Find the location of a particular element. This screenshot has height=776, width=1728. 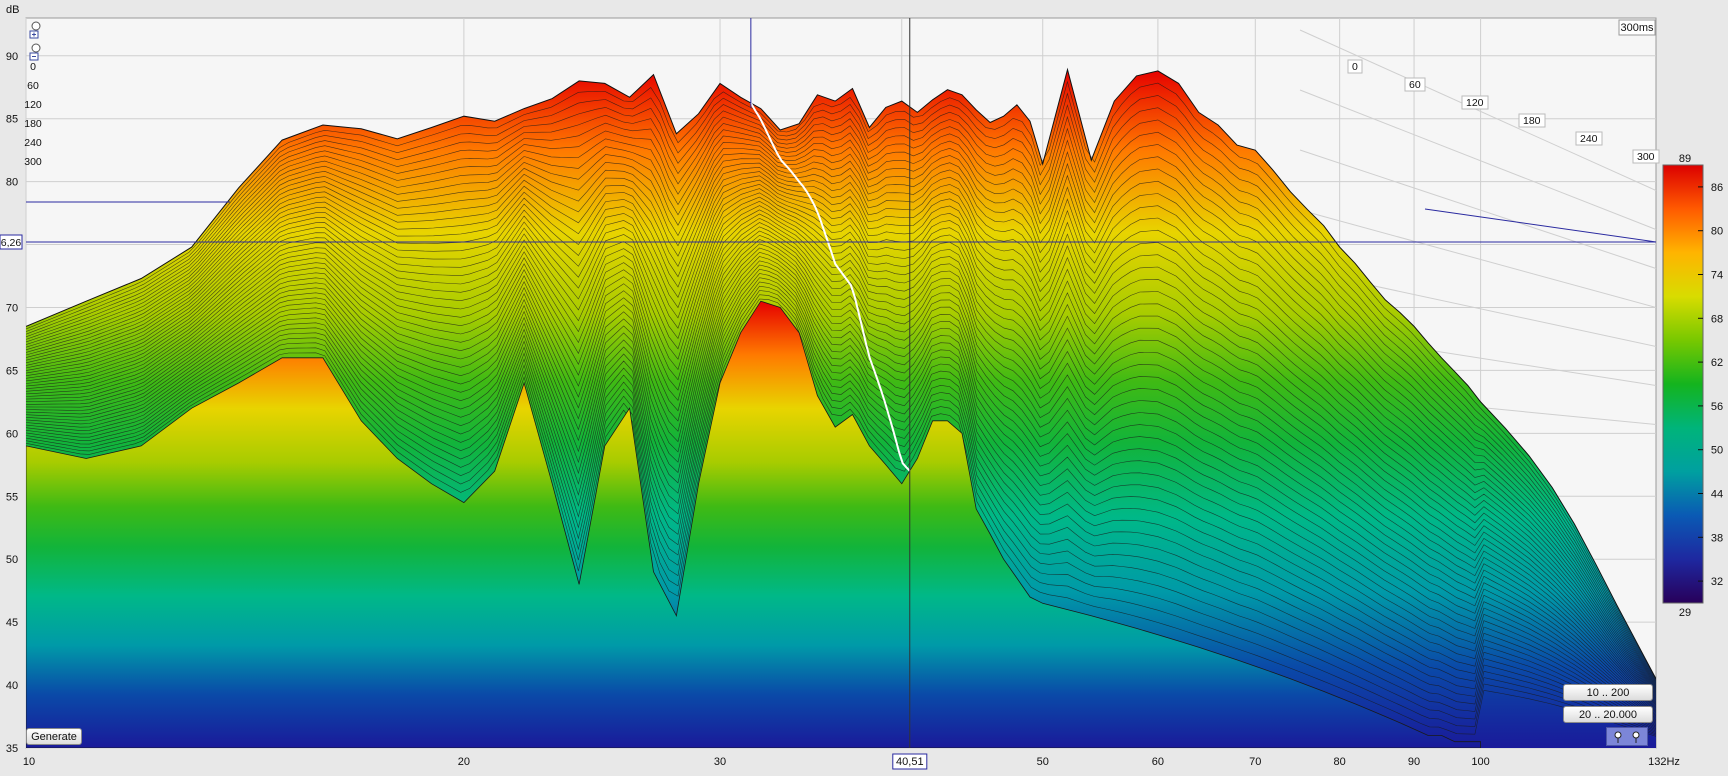

time-range-box: 300ms is located at coordinates (1637, 27).